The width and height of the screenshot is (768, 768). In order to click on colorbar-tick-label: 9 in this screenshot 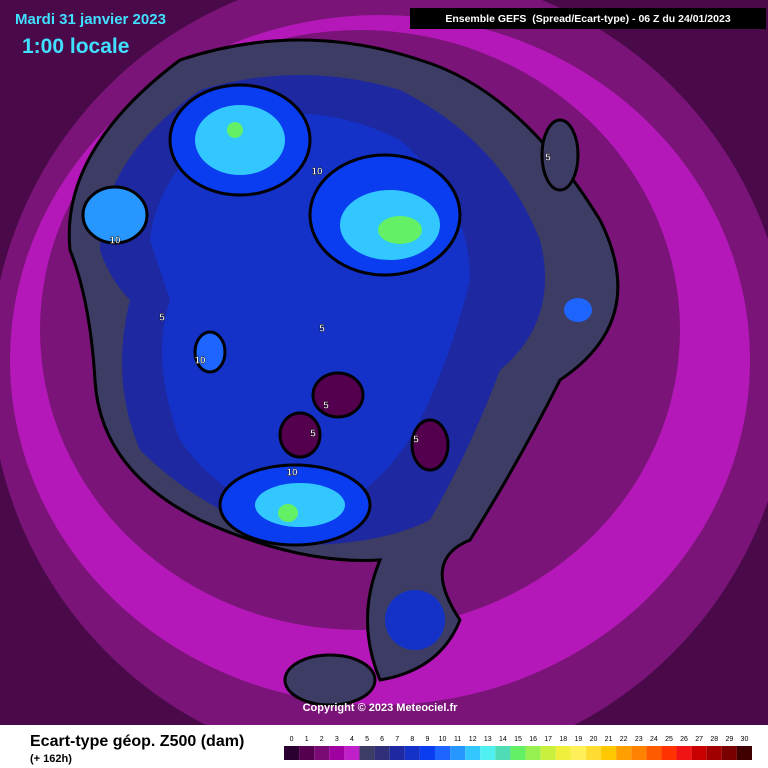, I will do `click(427, 739)`.